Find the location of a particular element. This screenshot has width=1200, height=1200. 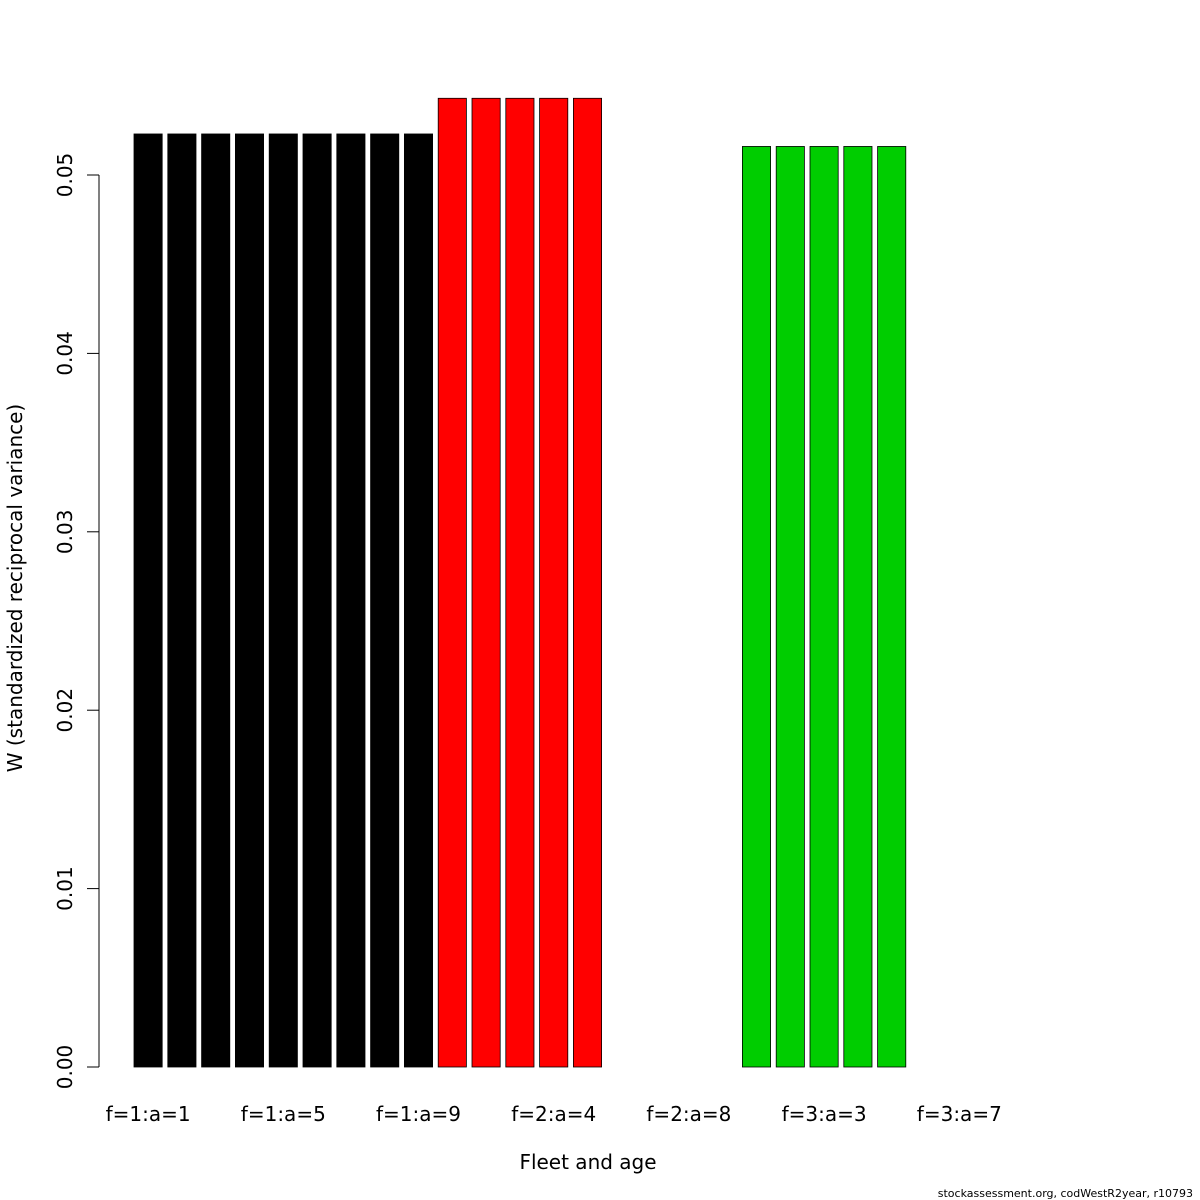

x-tick-label: f=1:a=1 is located at coordinates (148, 1114).